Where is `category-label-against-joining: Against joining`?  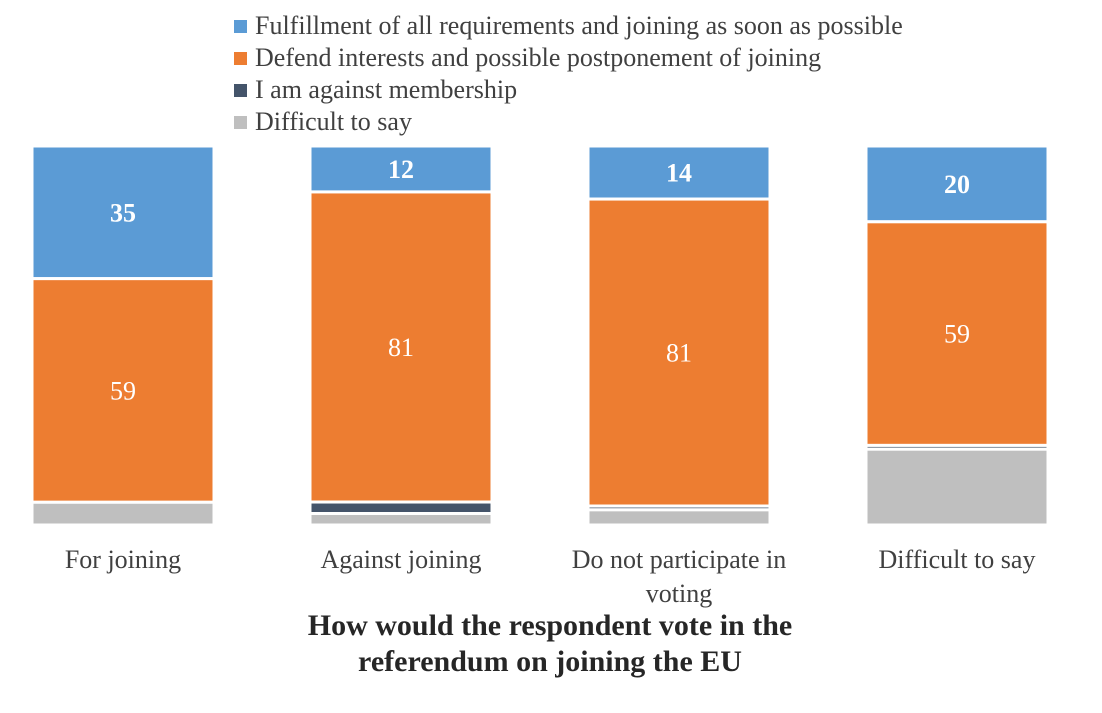 category-label-against-joining: Against joining is located at coordinates (401, 559).